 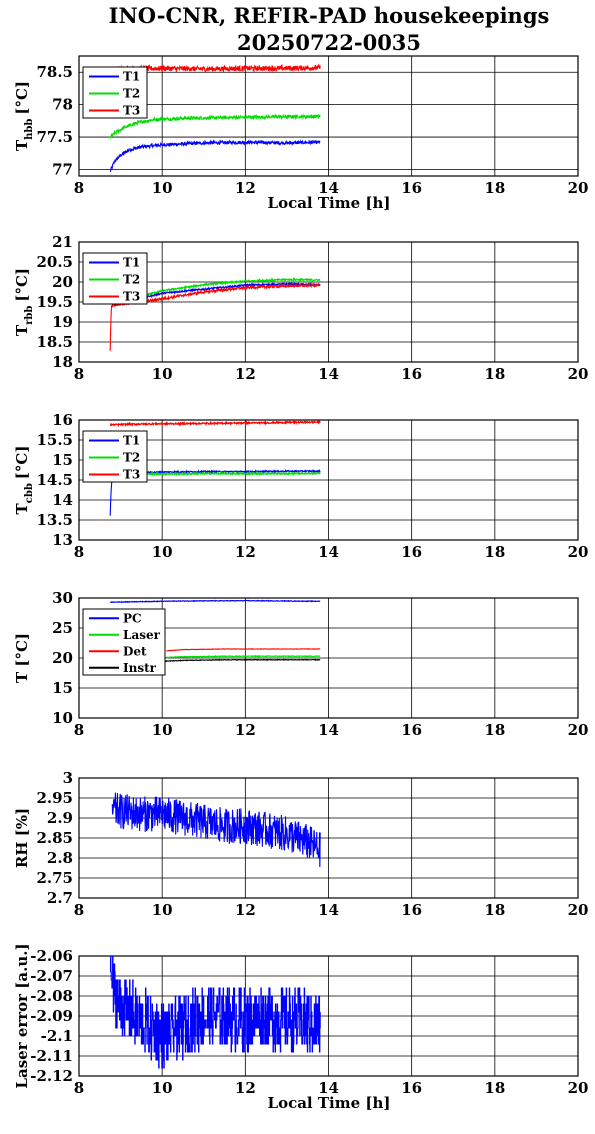 I want to click on y-tick-label: 2.85, so click(x=54, y=838).